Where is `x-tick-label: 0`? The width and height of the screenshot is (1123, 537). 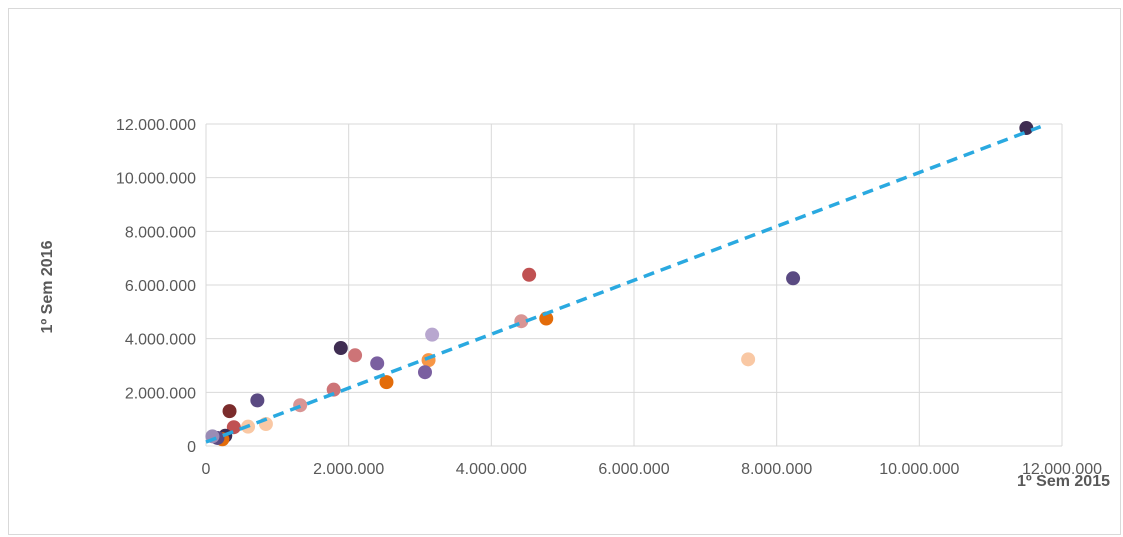 x-tick-label: 0 is located at coordinates (206, 469).